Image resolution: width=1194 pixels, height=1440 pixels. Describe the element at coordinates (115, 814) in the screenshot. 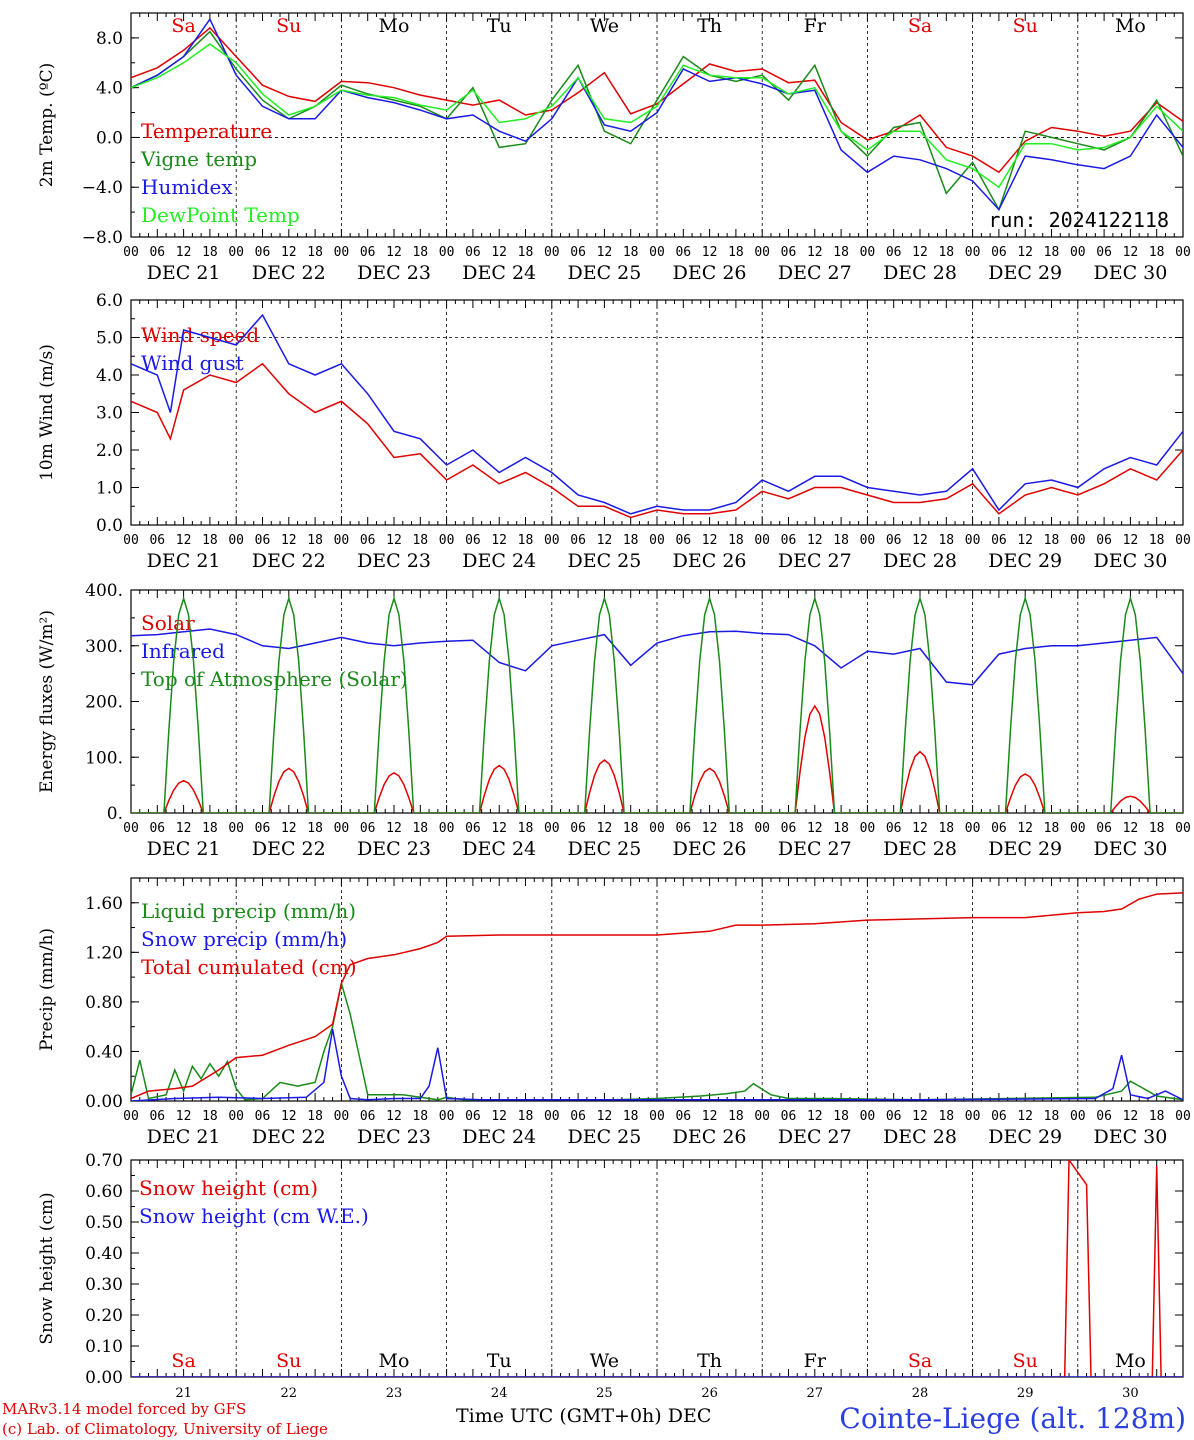

I see `y-tick-label: 0.` at that location.